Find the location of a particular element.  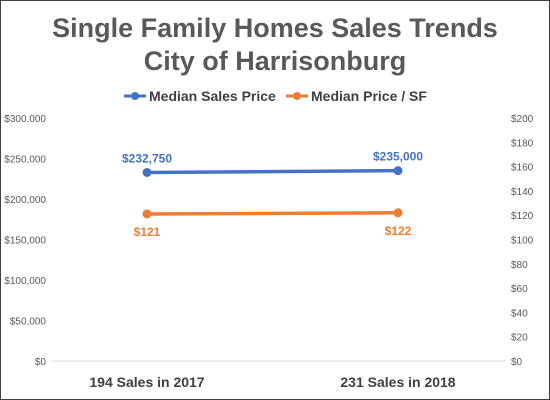

y-left-tick-label: $300,000 is located at coordinates (25, 119).